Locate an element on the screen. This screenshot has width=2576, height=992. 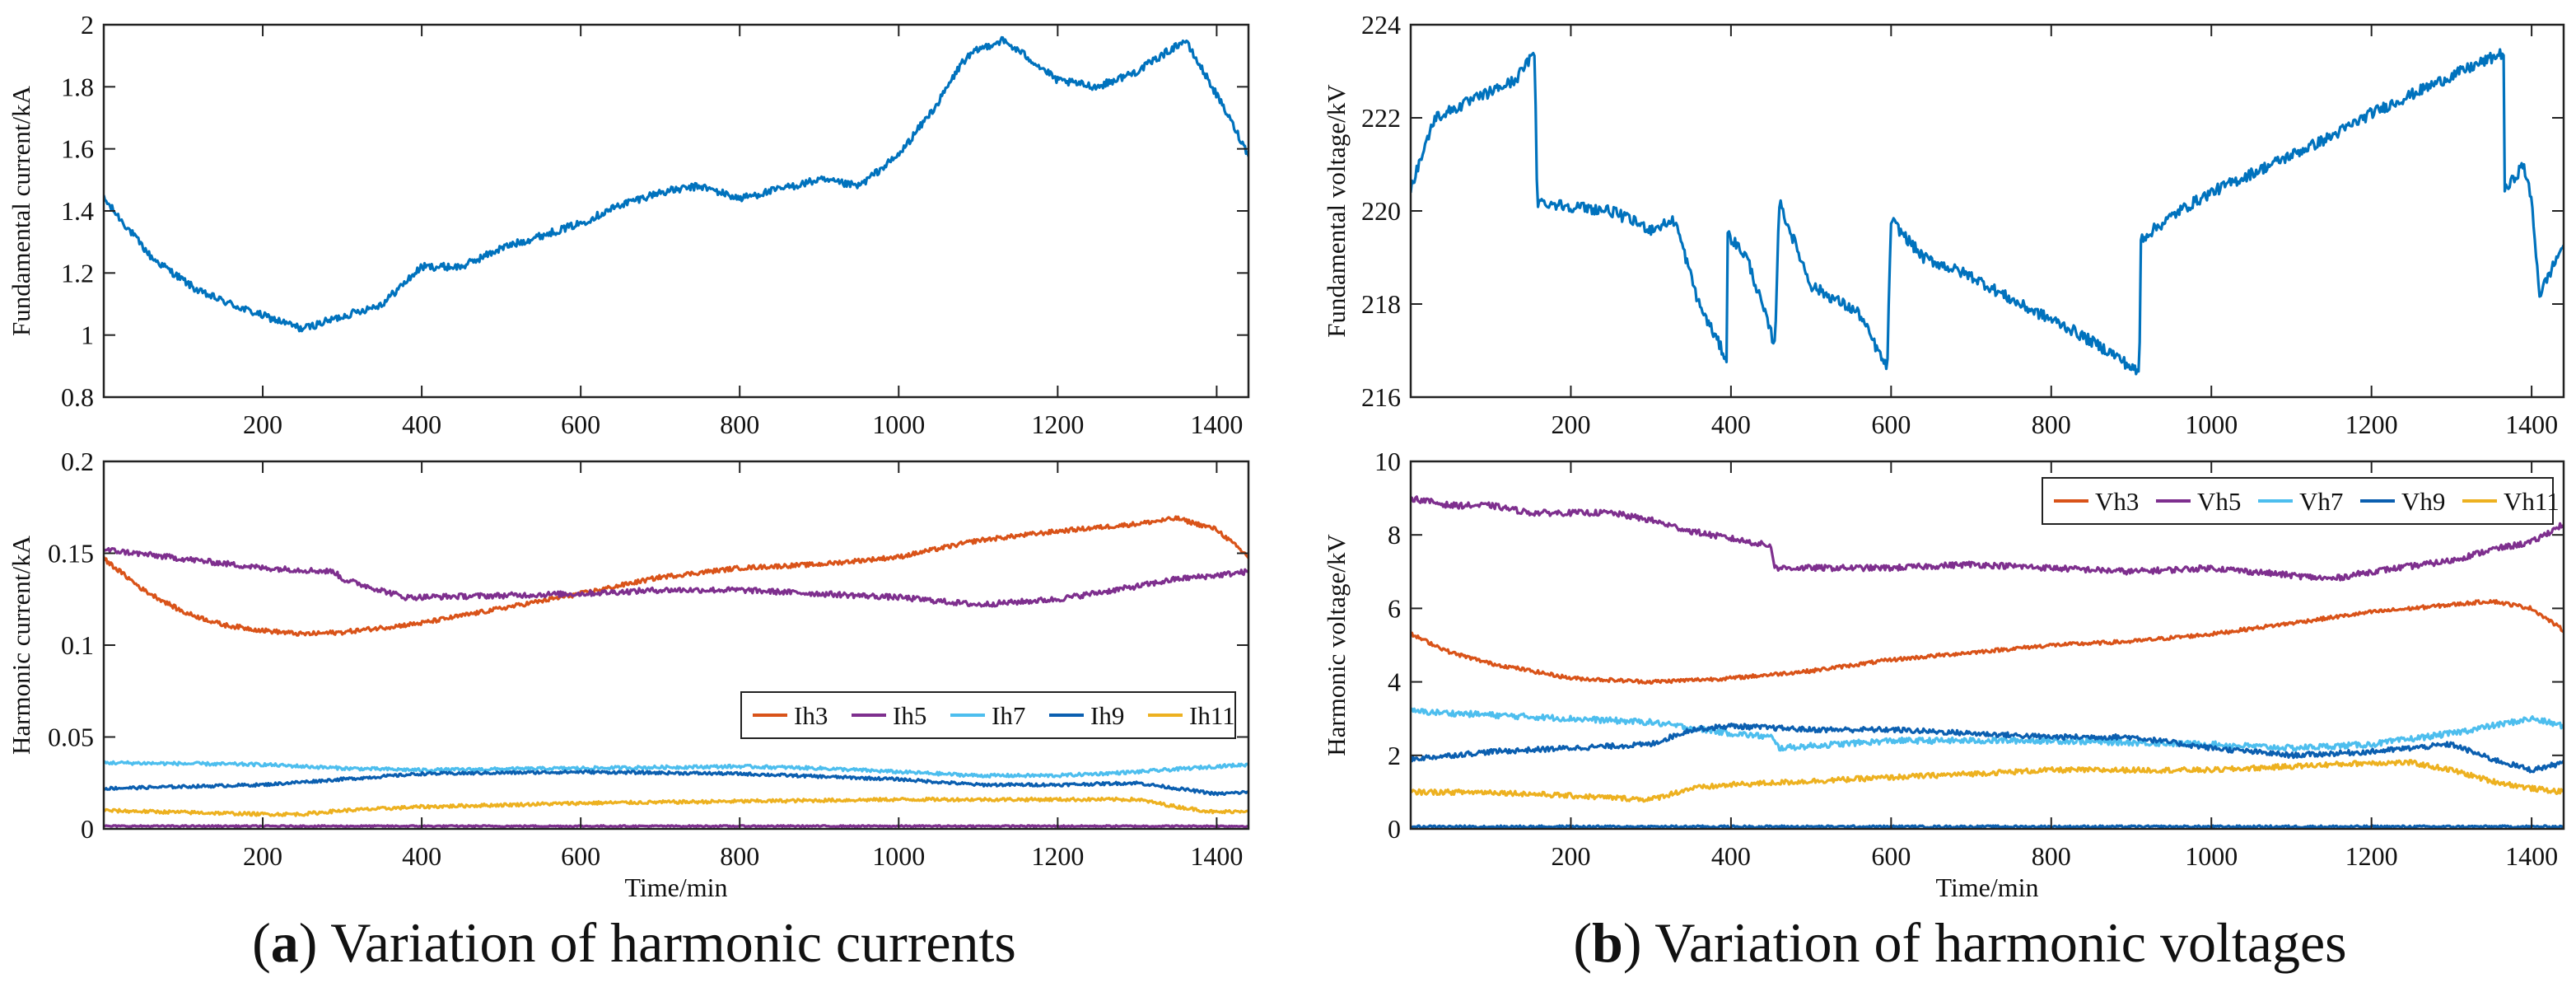
series-line-vh3 is located at coordinates (1987, 642).